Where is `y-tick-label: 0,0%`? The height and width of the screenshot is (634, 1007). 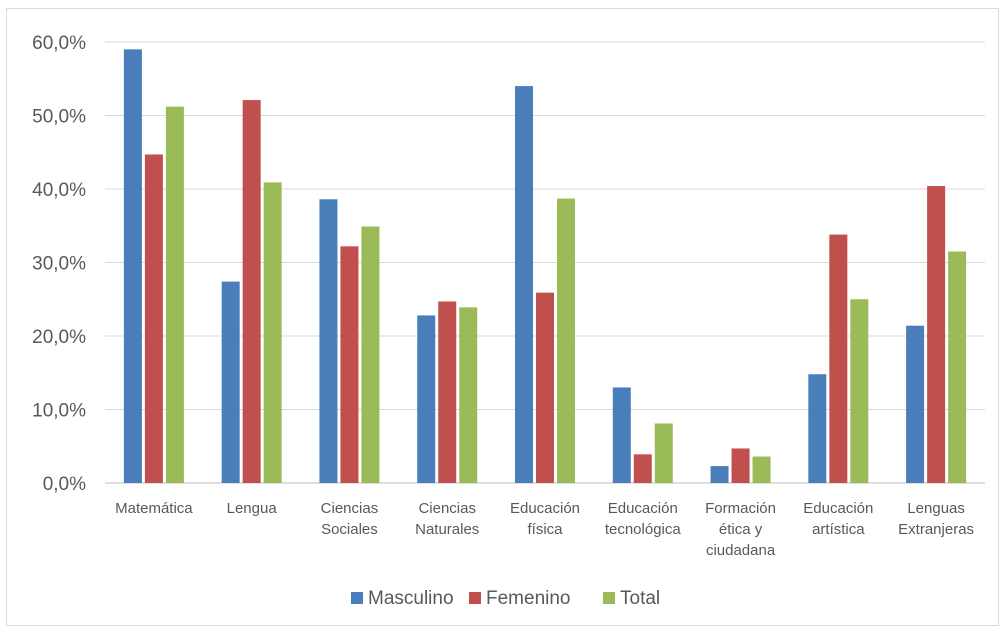
y-tick-label: 0,0% is located at coordinates (64, 484).